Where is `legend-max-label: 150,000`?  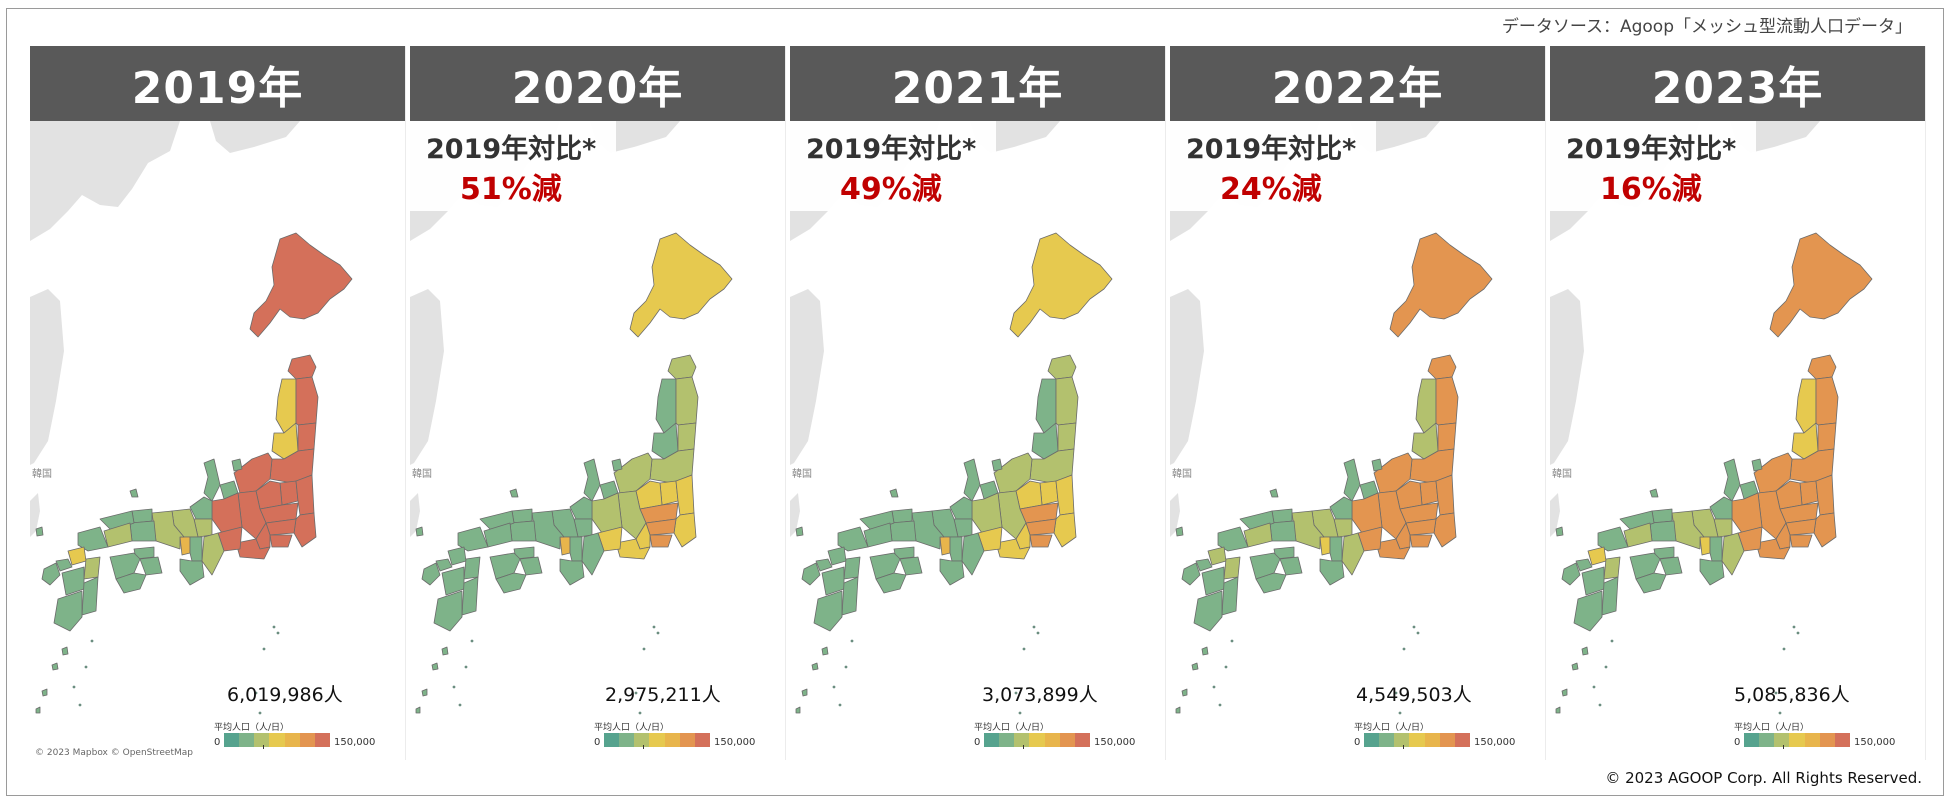
legend-max-label: 150,000 is located at coordinates (1115, 742).